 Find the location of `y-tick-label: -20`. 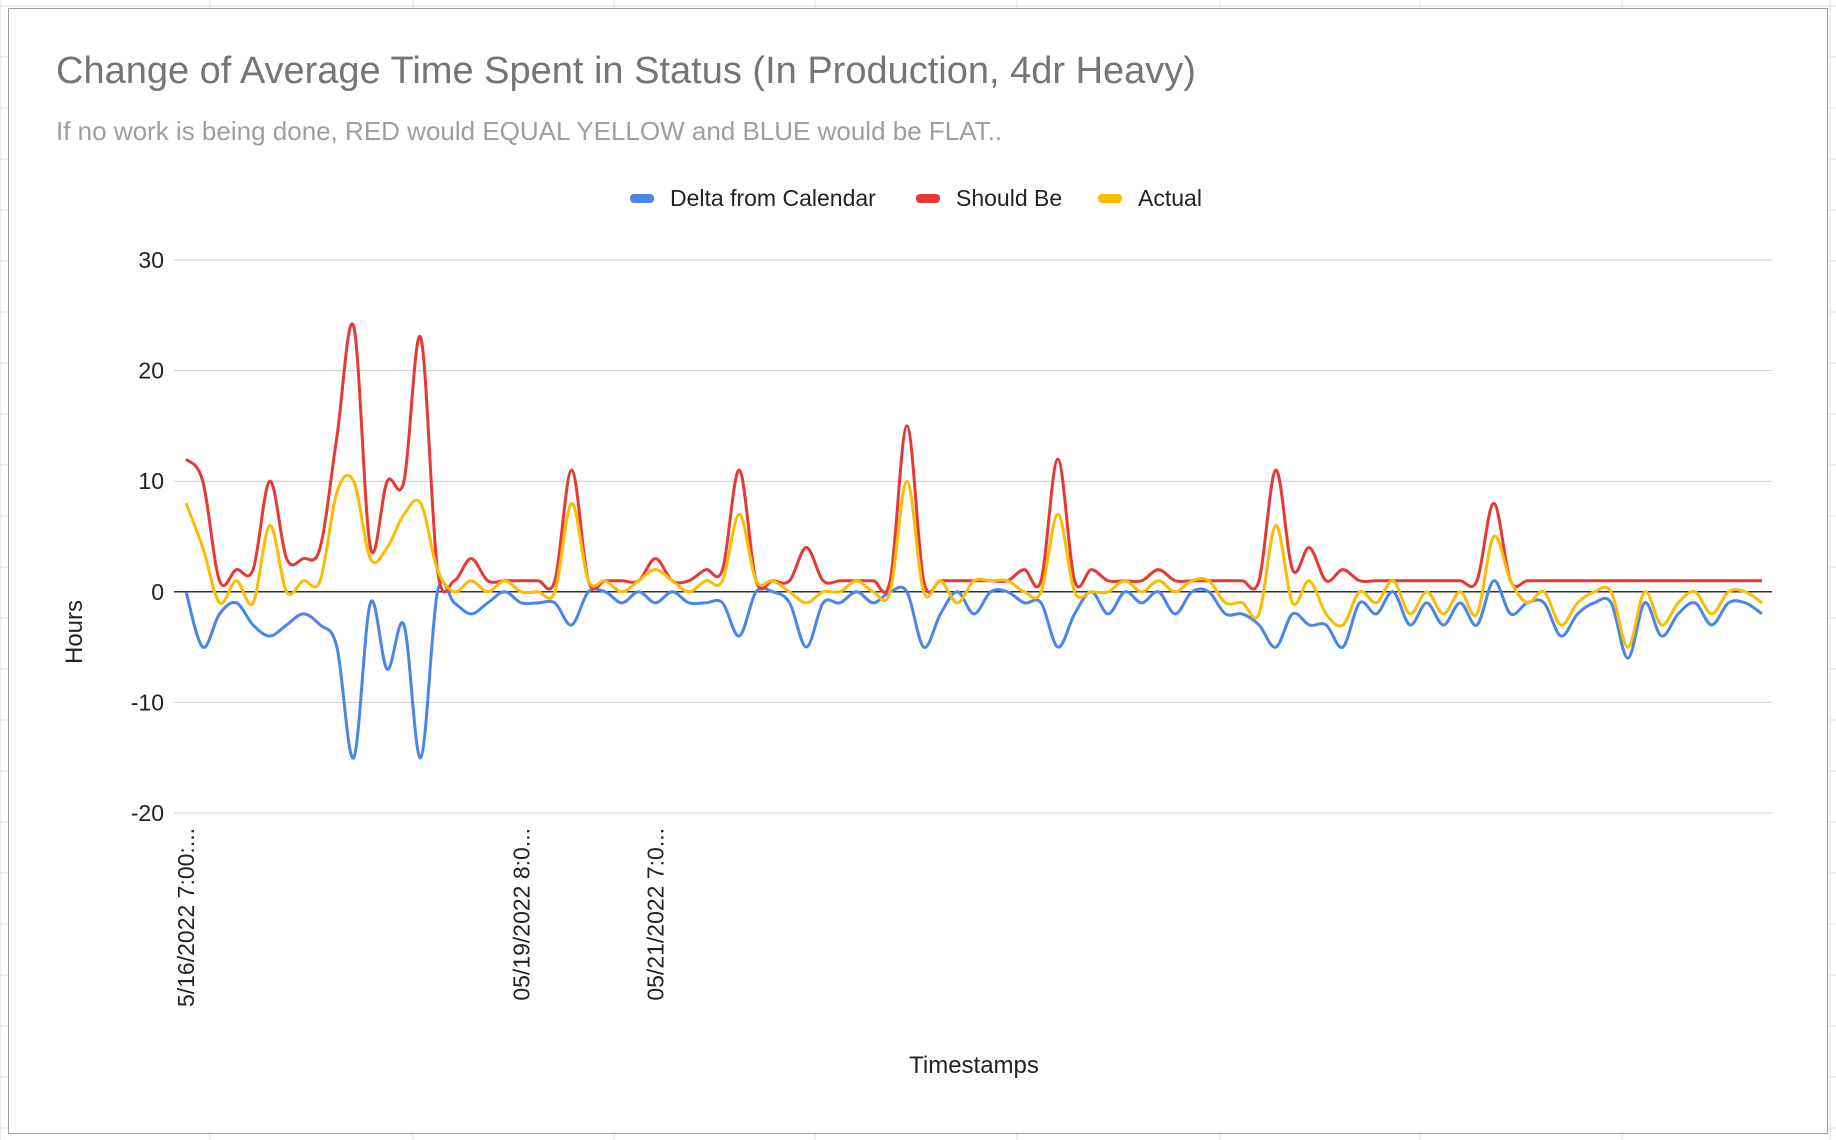

y-tick-label: -20 is located at coordinates (147, 813).